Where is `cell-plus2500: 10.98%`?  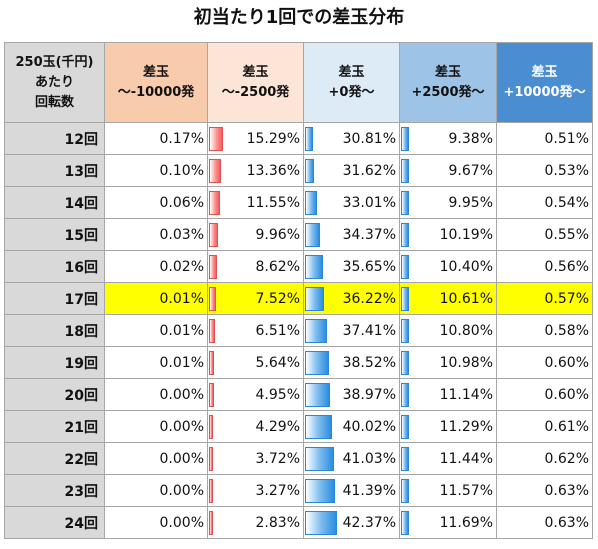
cell-plus2500: 10.98% is located at coordinates (448, 362).